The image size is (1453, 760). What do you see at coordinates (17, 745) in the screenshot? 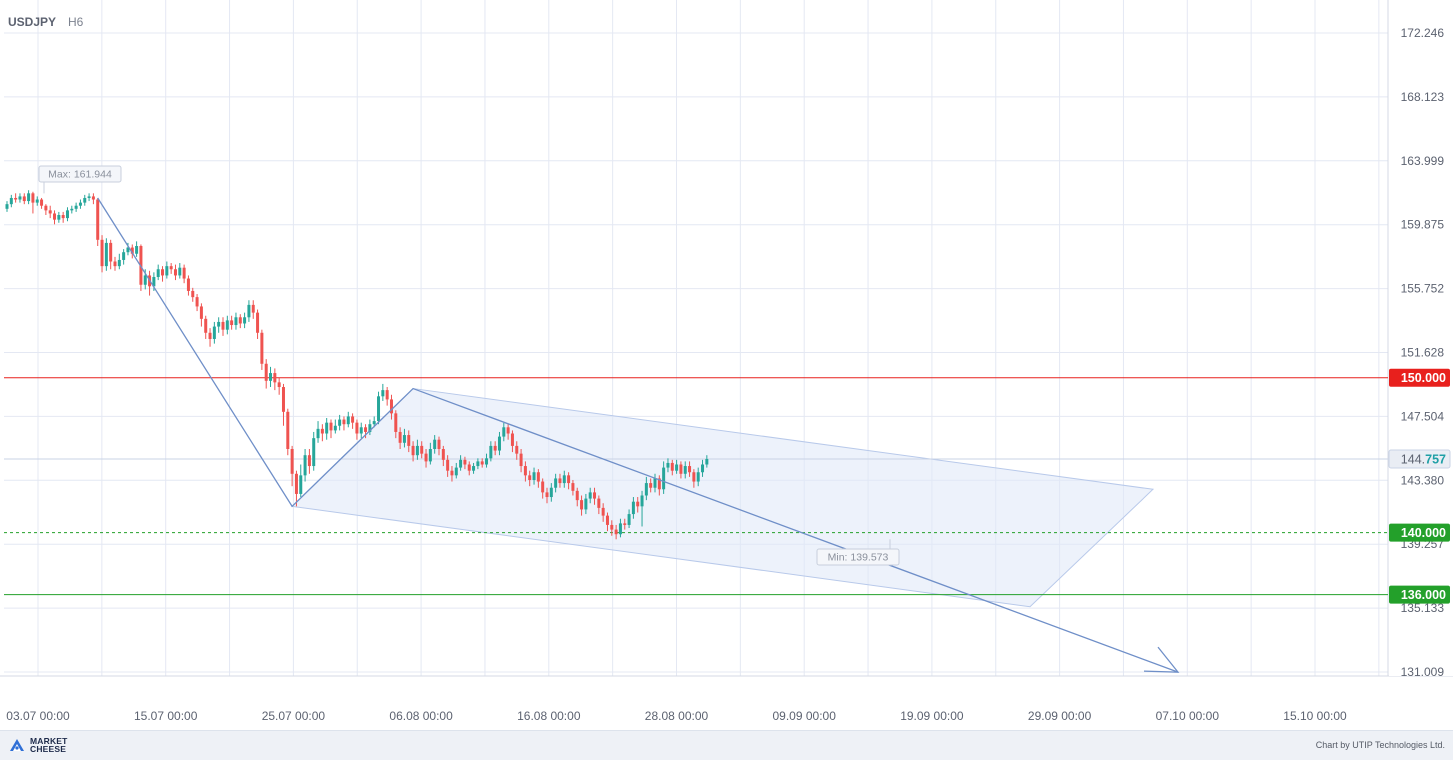
I see `cheese-logo-icon` at bounding box center [17, 745].